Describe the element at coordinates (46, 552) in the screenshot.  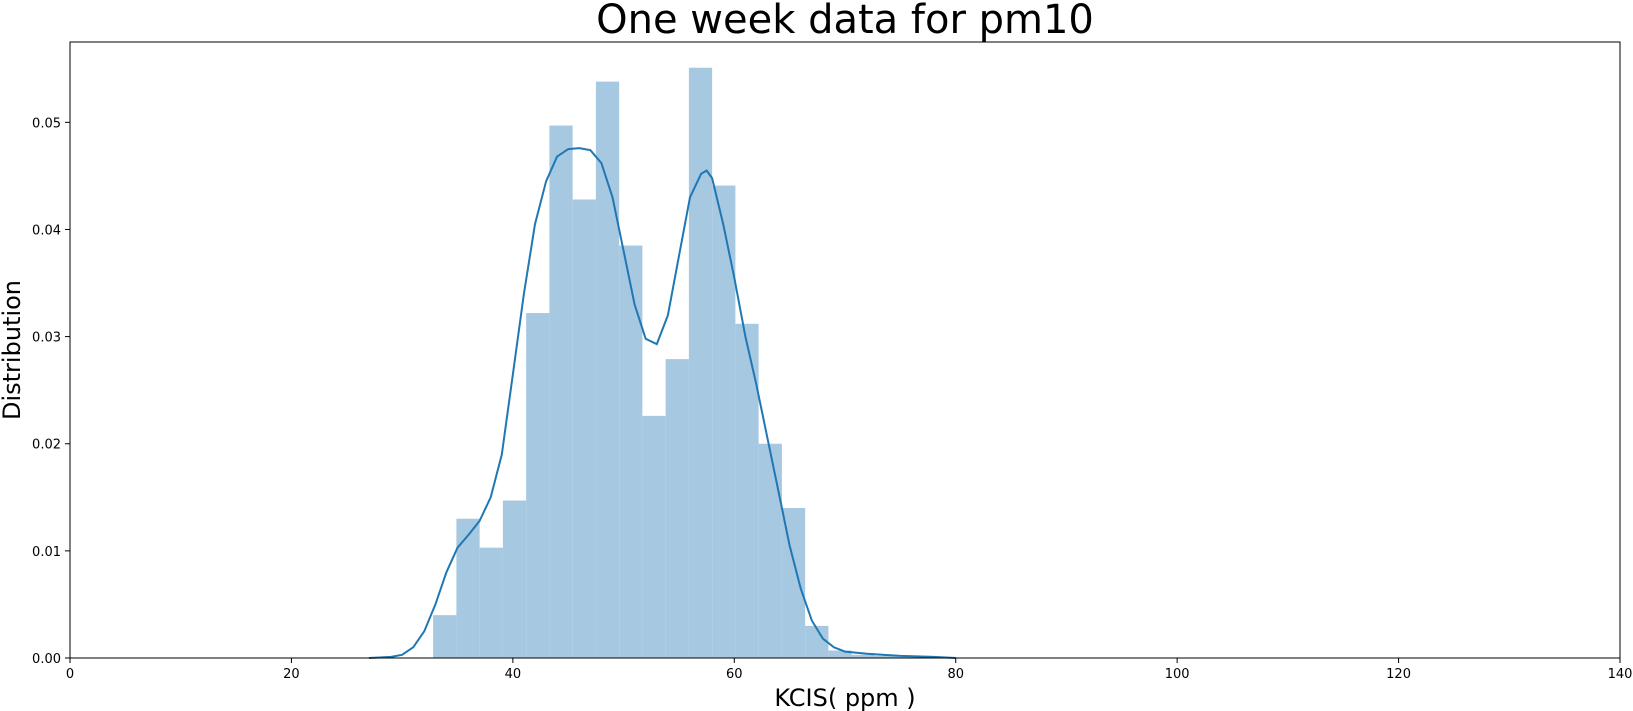
I see `y-tick-label: 0.01` at that location.